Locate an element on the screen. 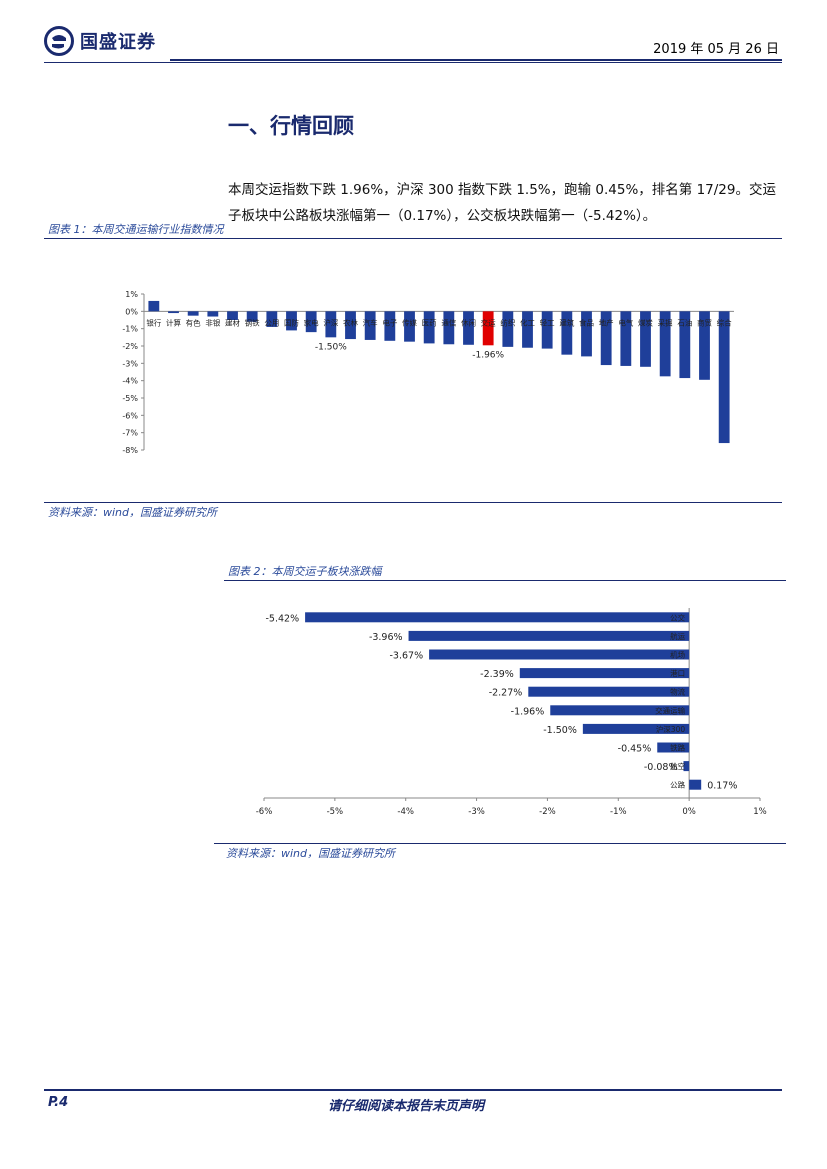 The height and width of the screenshot is (1169, 827). chart2-value-label: -1.96% is located at coordinates (528, 711).